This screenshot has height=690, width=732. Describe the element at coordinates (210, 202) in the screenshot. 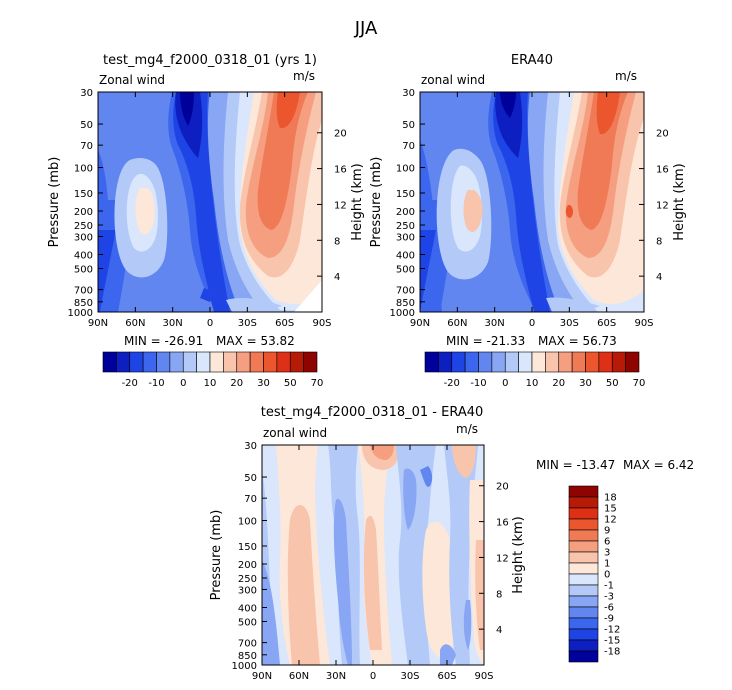

I see `panel-model-contours` at that location.